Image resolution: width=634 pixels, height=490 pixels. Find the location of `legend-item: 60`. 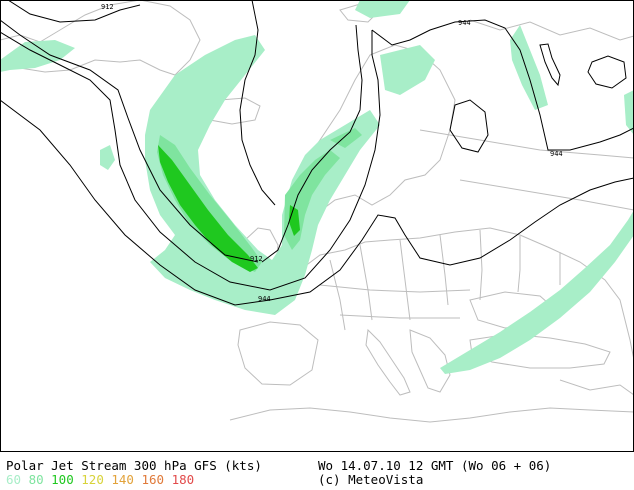

legend-item: 60 is located at coordinates (17, 479).